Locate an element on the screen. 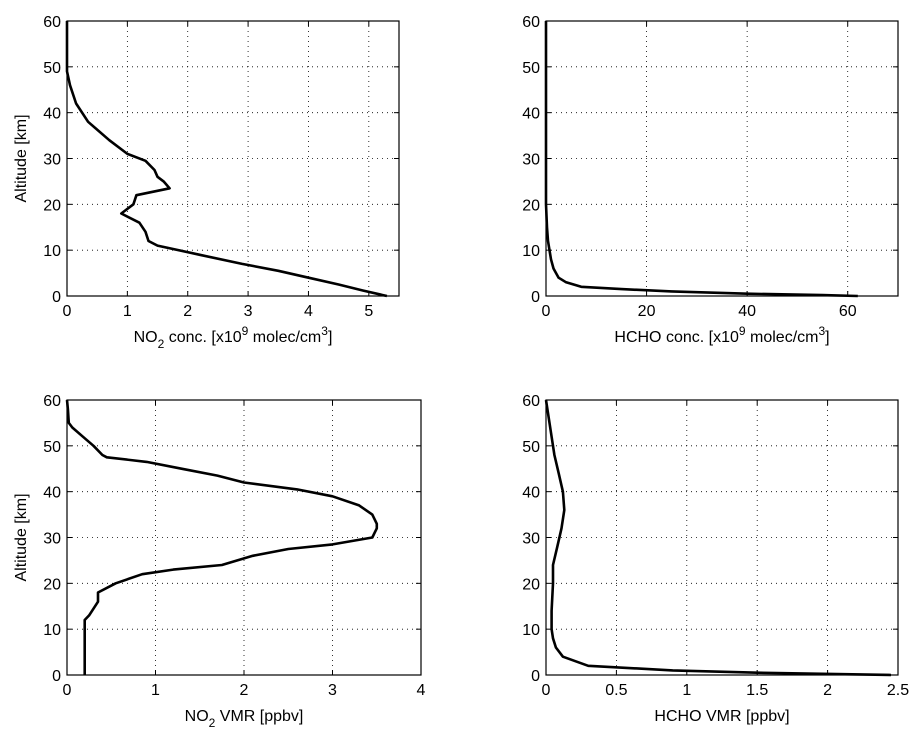 Image resolution: width=912 pixels, height=730 pixels. x-tick-label: 2.5 is located at coordinates (898, 690).